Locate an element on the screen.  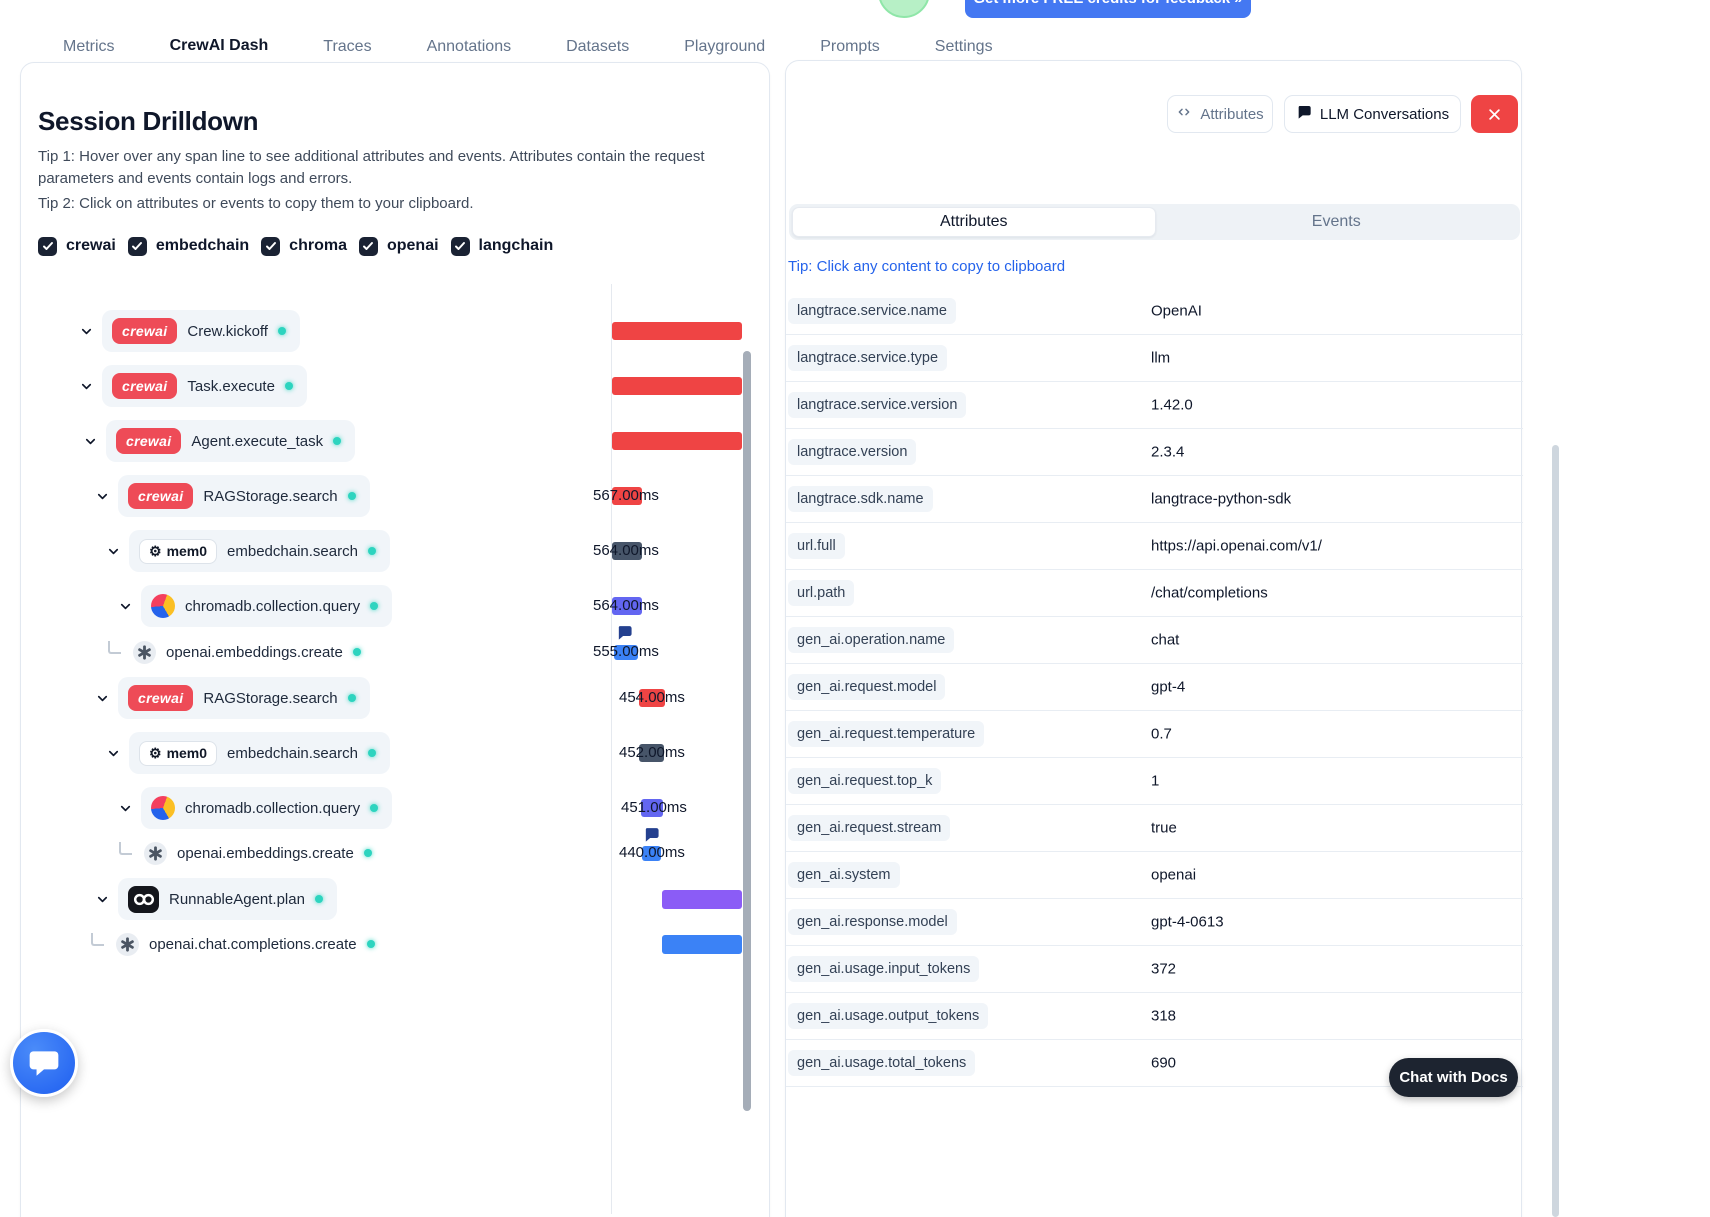
span-row-chromadb-query-1: chromadb.collection.query is located at coordinates (255, 606).